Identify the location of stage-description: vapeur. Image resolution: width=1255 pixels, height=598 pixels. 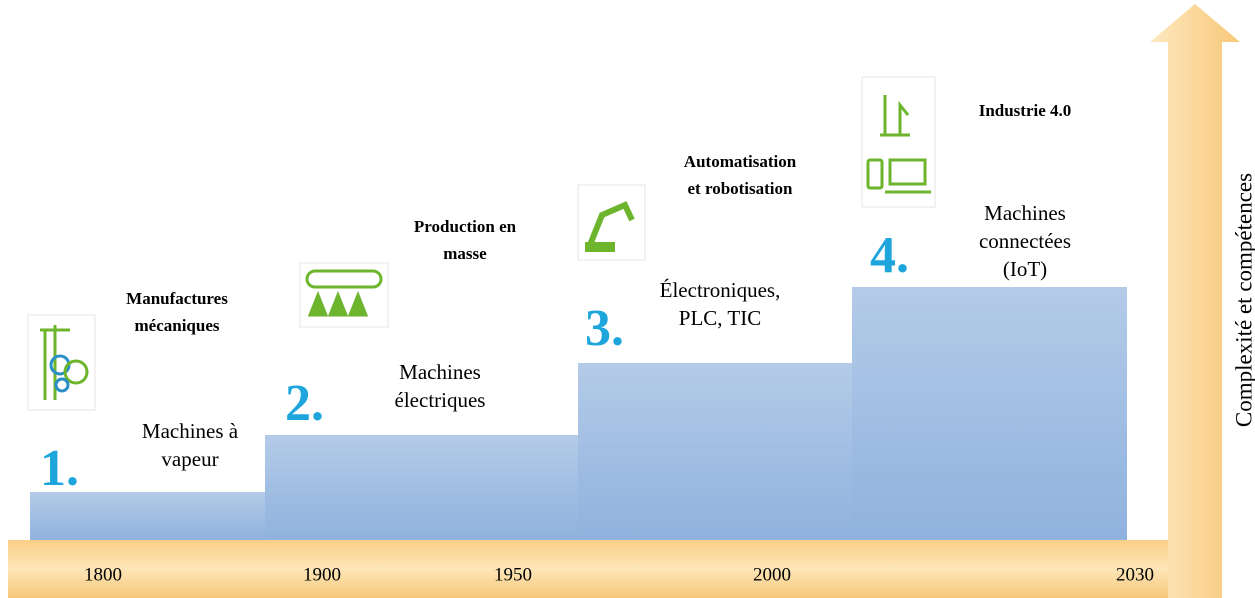
(189, 459).